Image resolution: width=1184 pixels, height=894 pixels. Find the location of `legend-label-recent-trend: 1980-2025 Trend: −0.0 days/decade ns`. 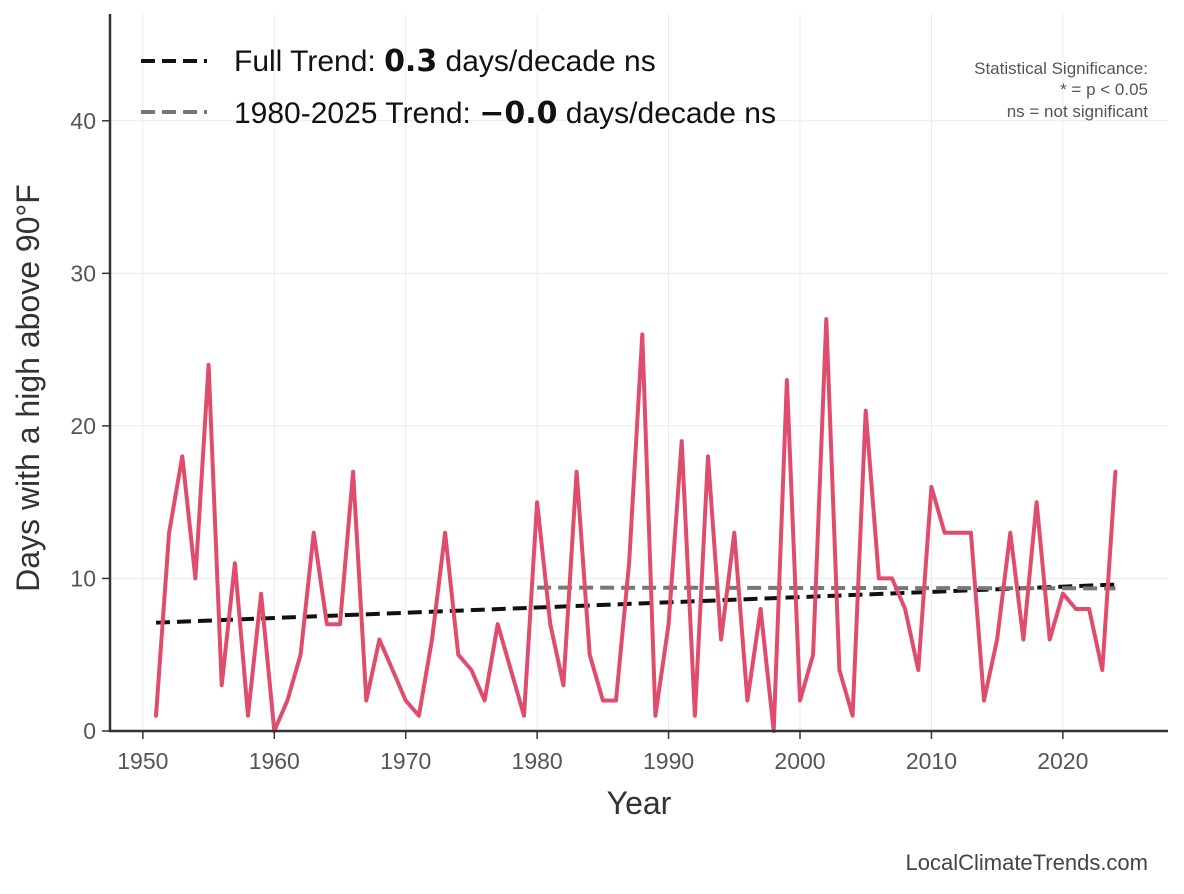

legend-label-recent-trend: 1980-2025 Trend: −0.0 days/decade ns is located at coordinates (505, 113).